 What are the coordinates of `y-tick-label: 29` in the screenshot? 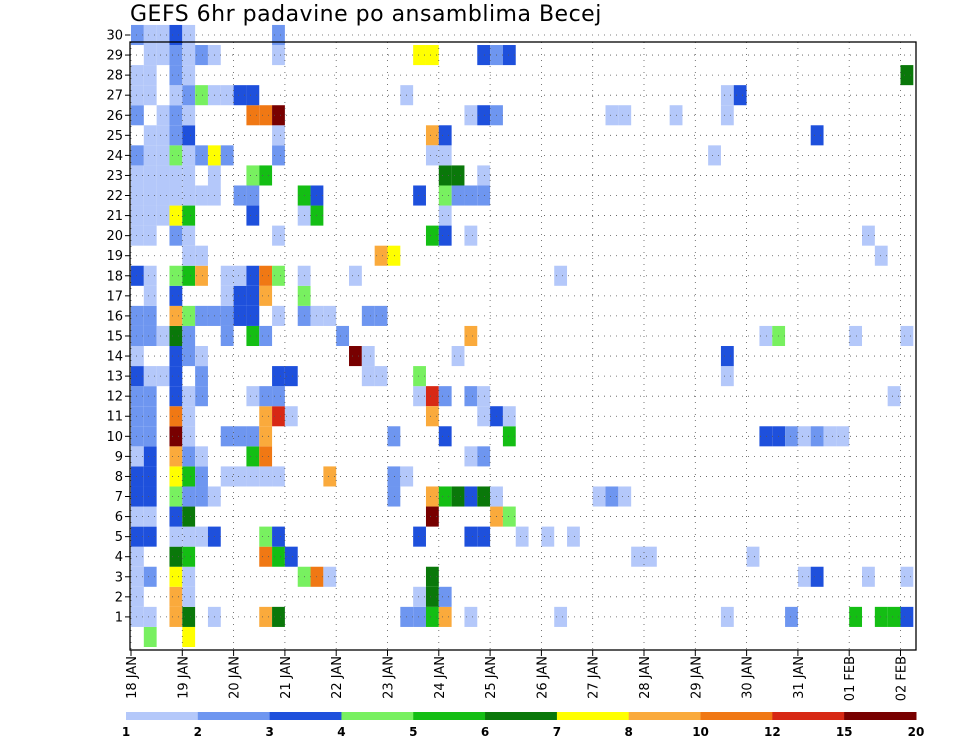 It's located at (114, 56).